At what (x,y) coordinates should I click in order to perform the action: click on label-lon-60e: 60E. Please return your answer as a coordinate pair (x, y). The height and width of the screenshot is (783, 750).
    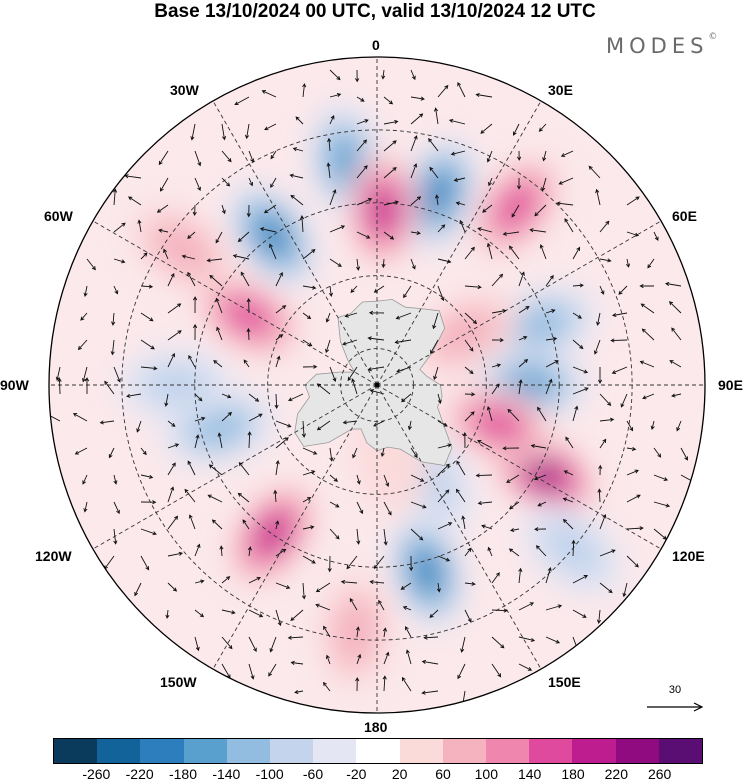
    Looking at the image, I should click on (684, 216).